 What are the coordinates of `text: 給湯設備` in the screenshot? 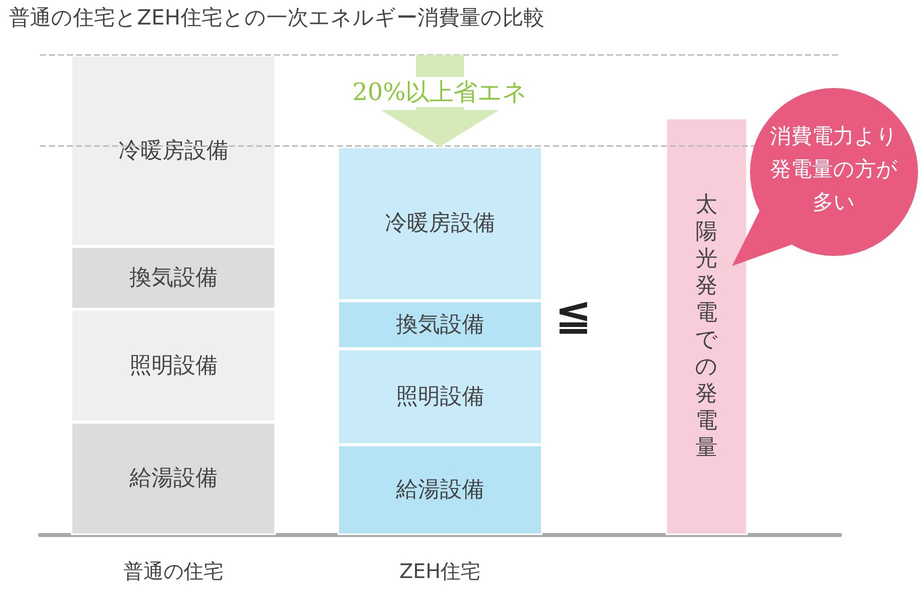 It's located at (173, 479).